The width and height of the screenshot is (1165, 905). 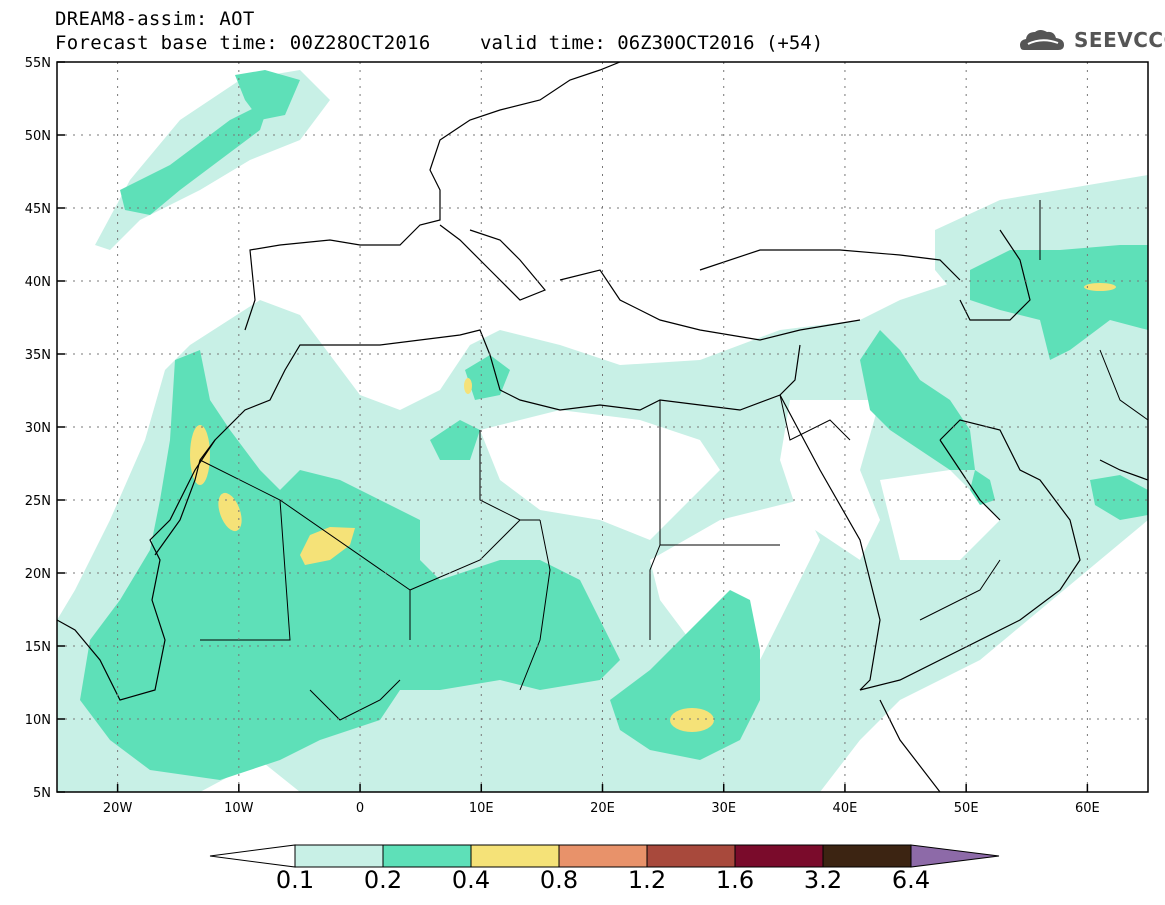 What do you see at coordinates (559, 880) in the screenshot?
I see `colorbar-label: 0.8` at bounding box center [559, 880].